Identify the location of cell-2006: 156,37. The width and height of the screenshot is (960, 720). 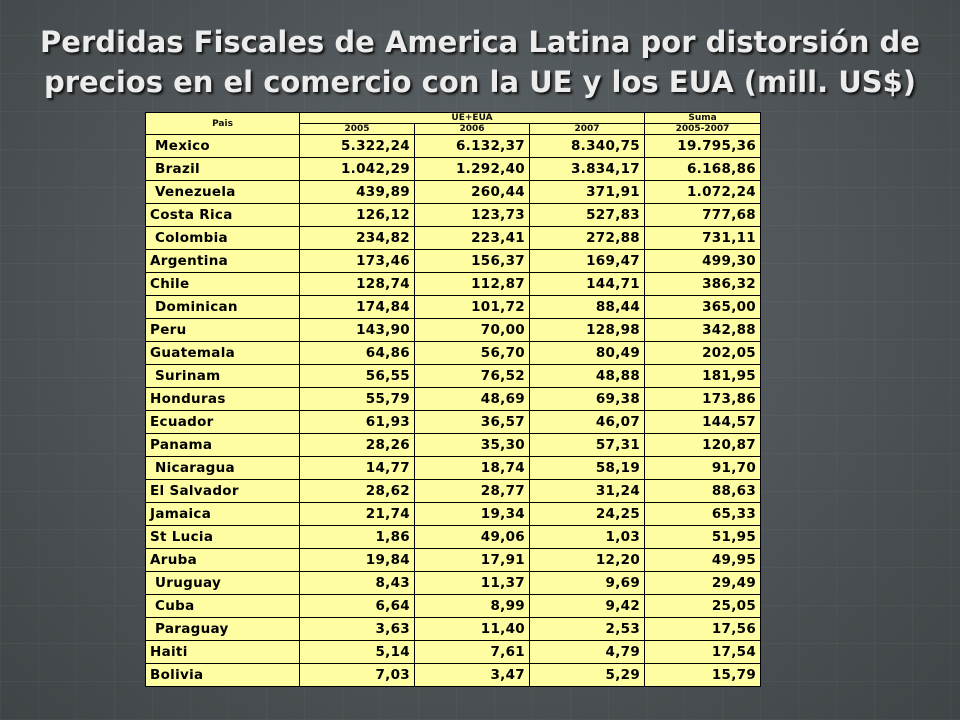
(472, 261).